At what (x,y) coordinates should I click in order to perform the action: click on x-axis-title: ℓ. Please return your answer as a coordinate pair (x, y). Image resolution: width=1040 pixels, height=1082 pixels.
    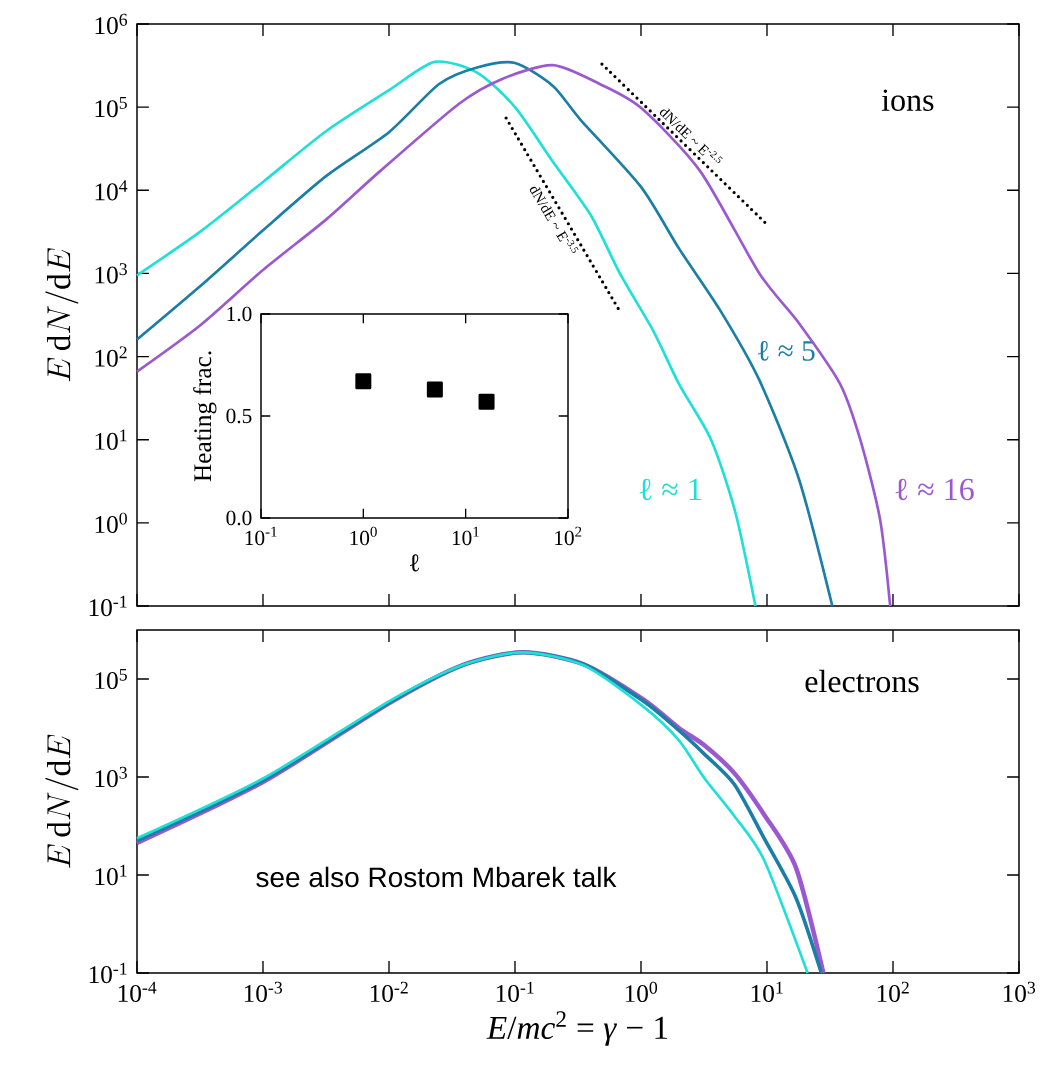
    Looking at the image, I should click on (414, 563).